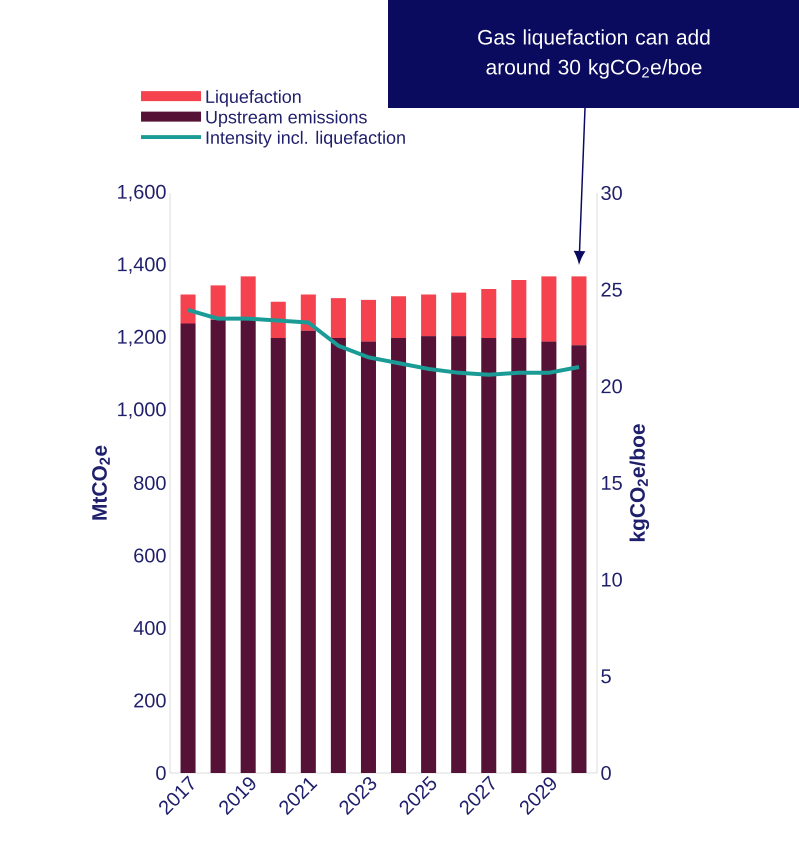 This screenshot has height=868, width=799. What do you see at coordinates (612, 579) in the screenshot?
I see `y2-tick-label: 10` at bounding box center [612, 579].